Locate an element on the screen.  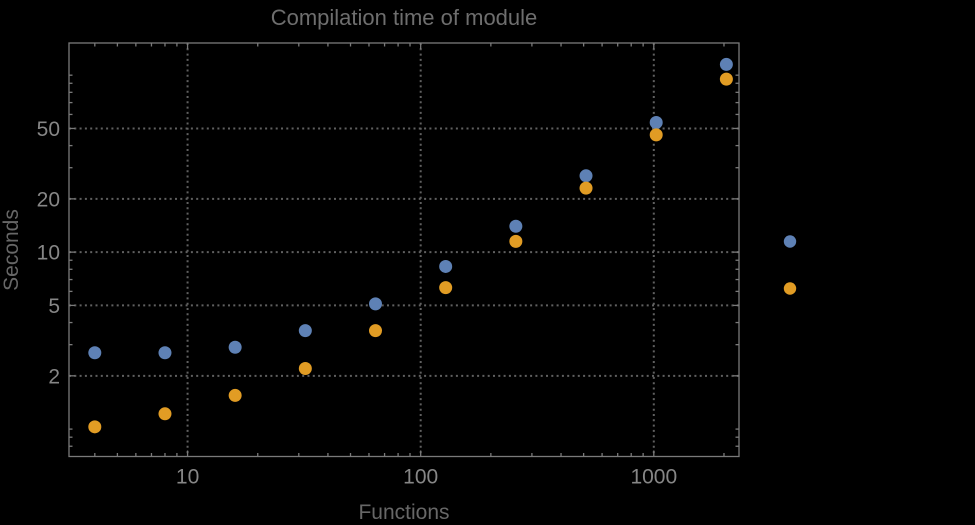
data-point-series-orange-x16 is located at coordinates (235, 395).